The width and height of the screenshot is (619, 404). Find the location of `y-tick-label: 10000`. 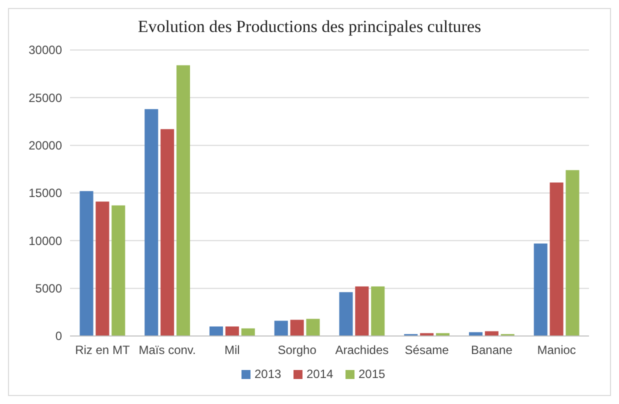

y-tick-label: 10000 is located at coordinates (45, 241).